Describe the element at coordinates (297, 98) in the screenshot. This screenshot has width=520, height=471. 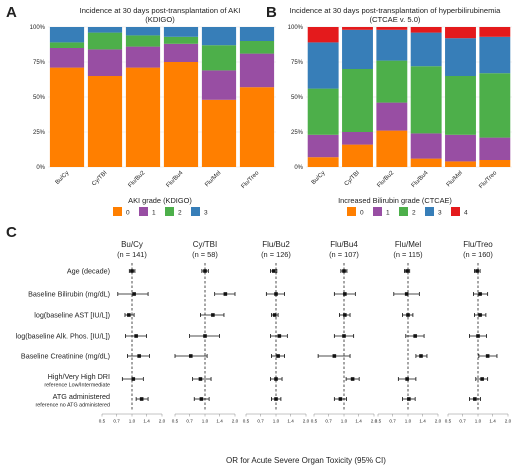
I see `panel-b-y-tick-label: 50%` at that location.